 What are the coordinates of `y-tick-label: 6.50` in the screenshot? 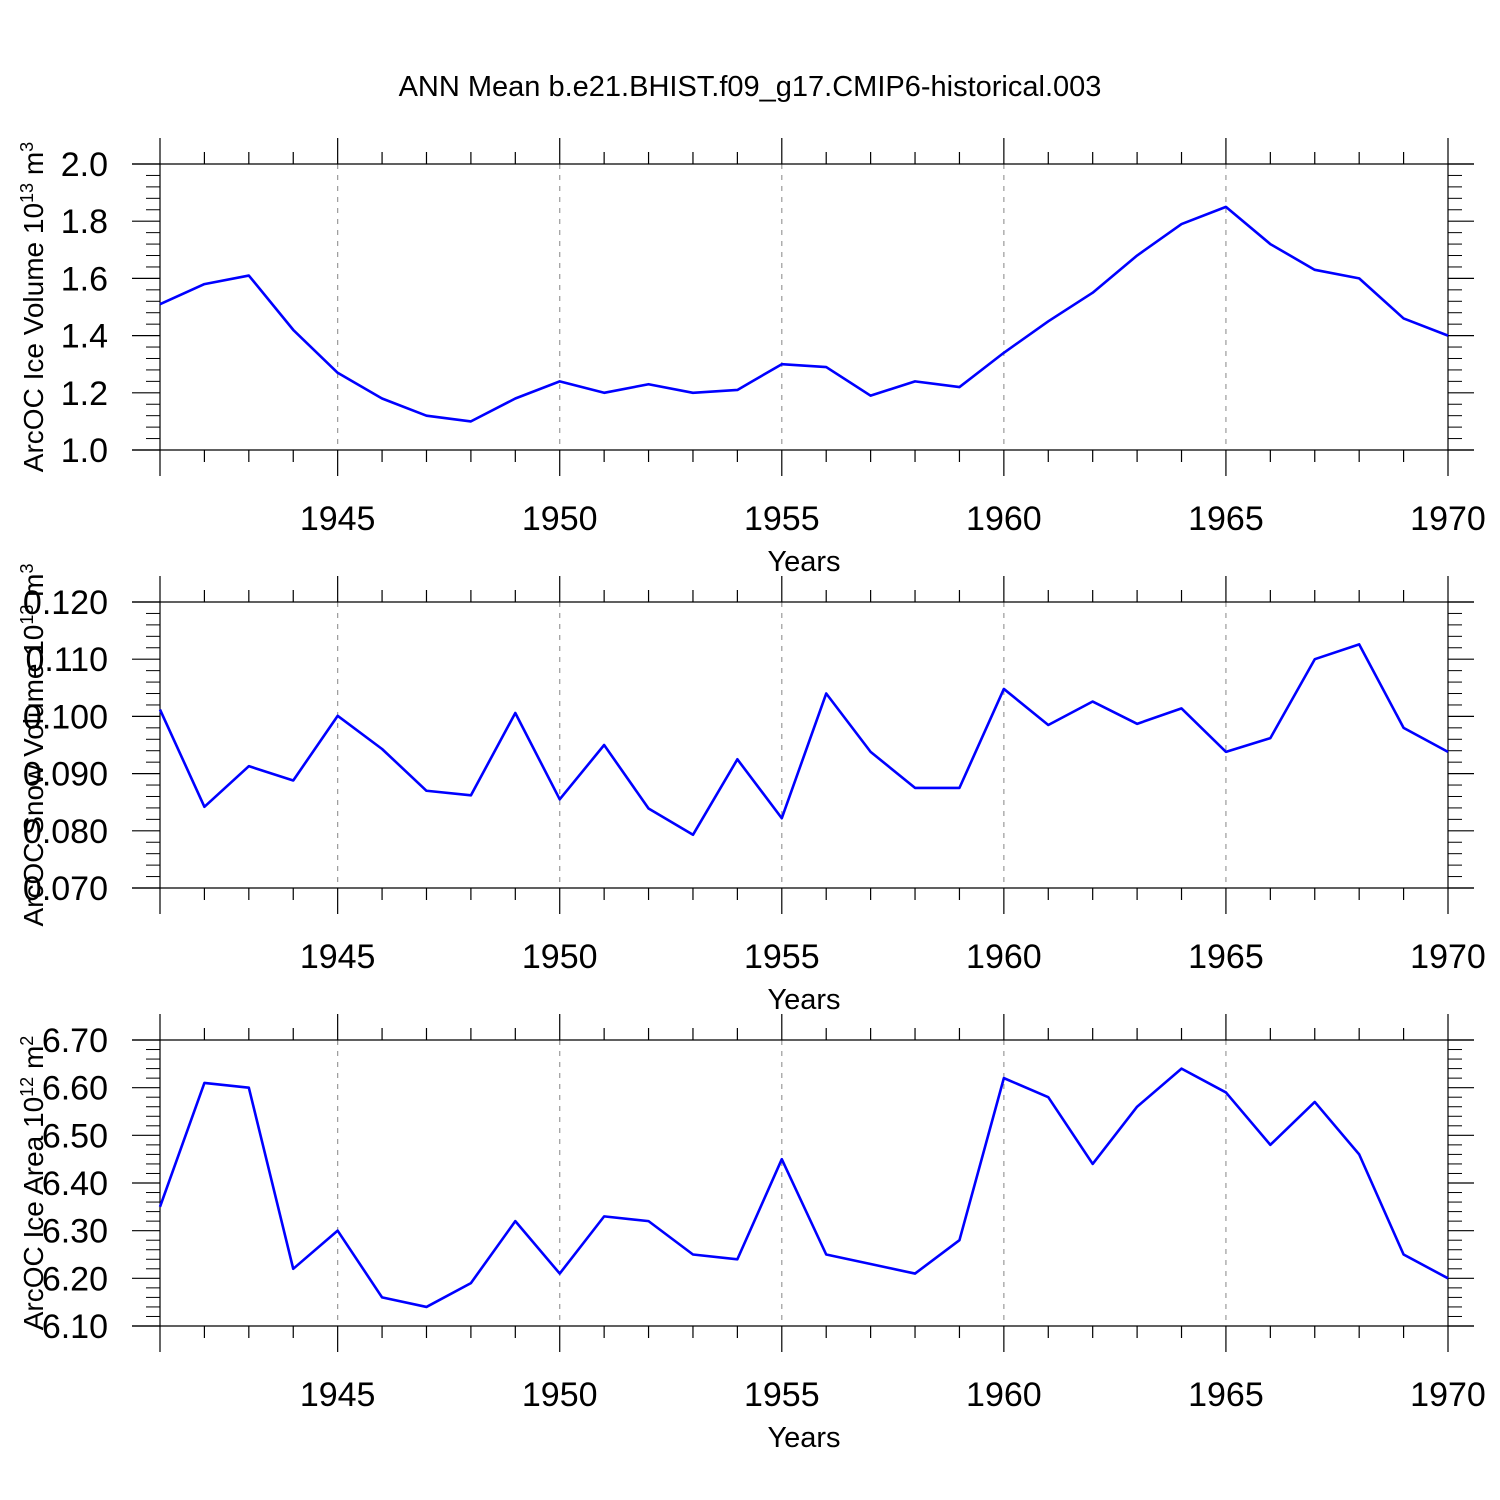 It's located at (75, 1136).